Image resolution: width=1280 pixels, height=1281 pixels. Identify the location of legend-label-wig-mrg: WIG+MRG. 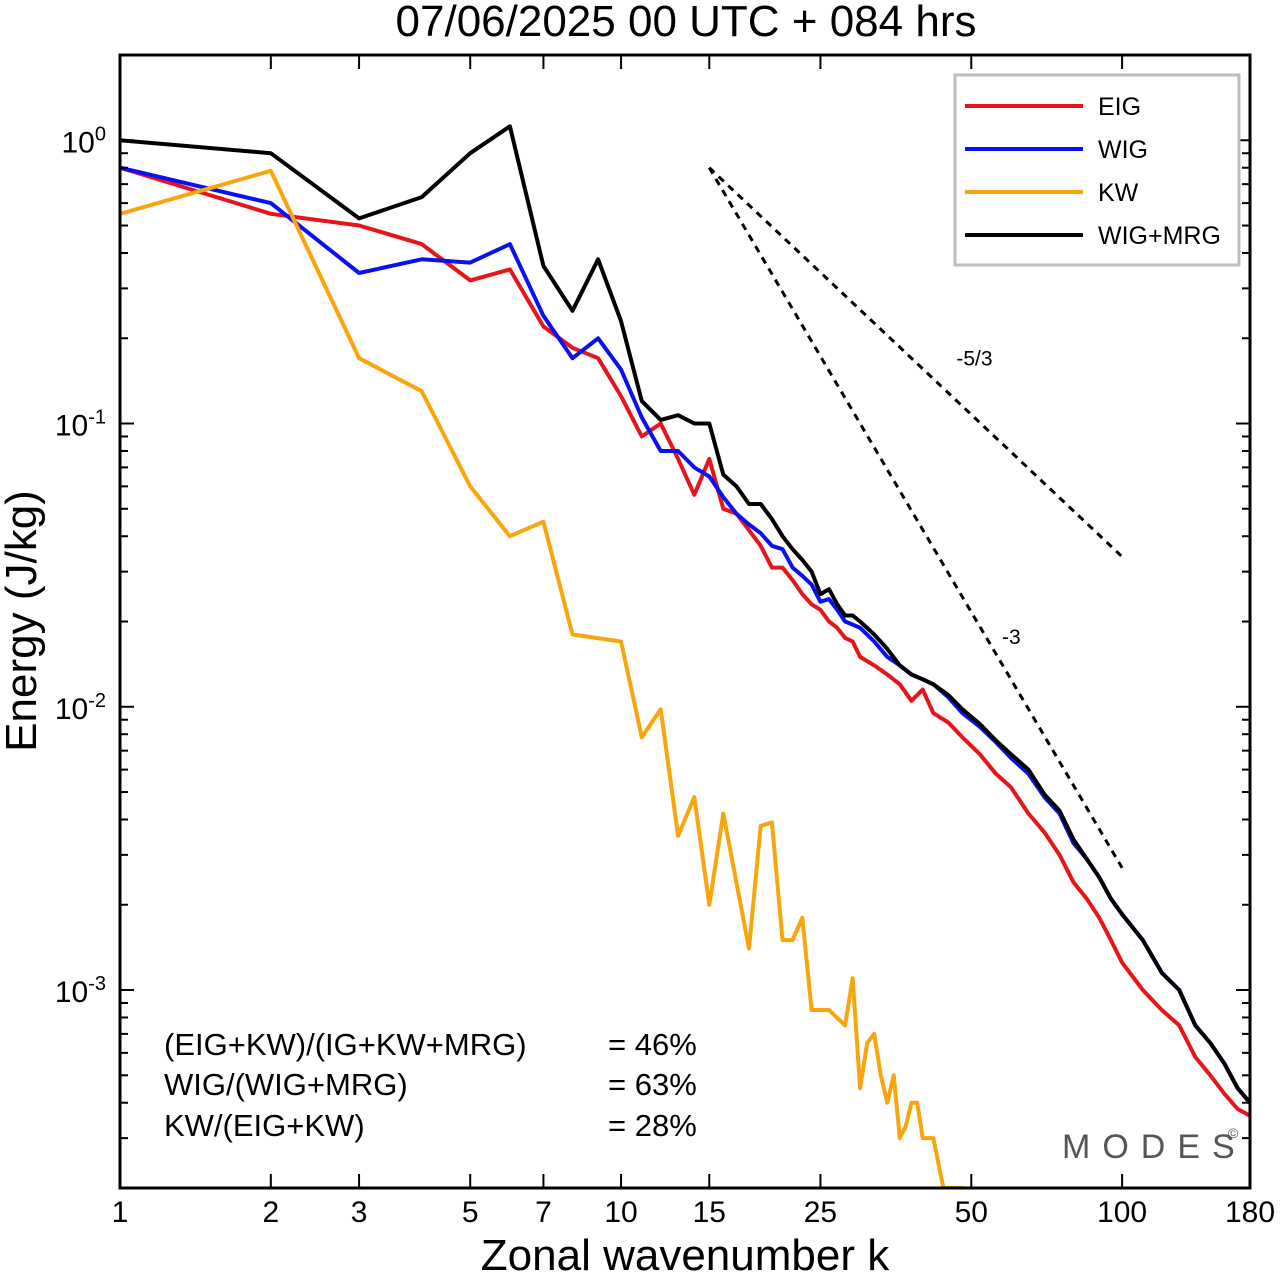
(1159, 236).